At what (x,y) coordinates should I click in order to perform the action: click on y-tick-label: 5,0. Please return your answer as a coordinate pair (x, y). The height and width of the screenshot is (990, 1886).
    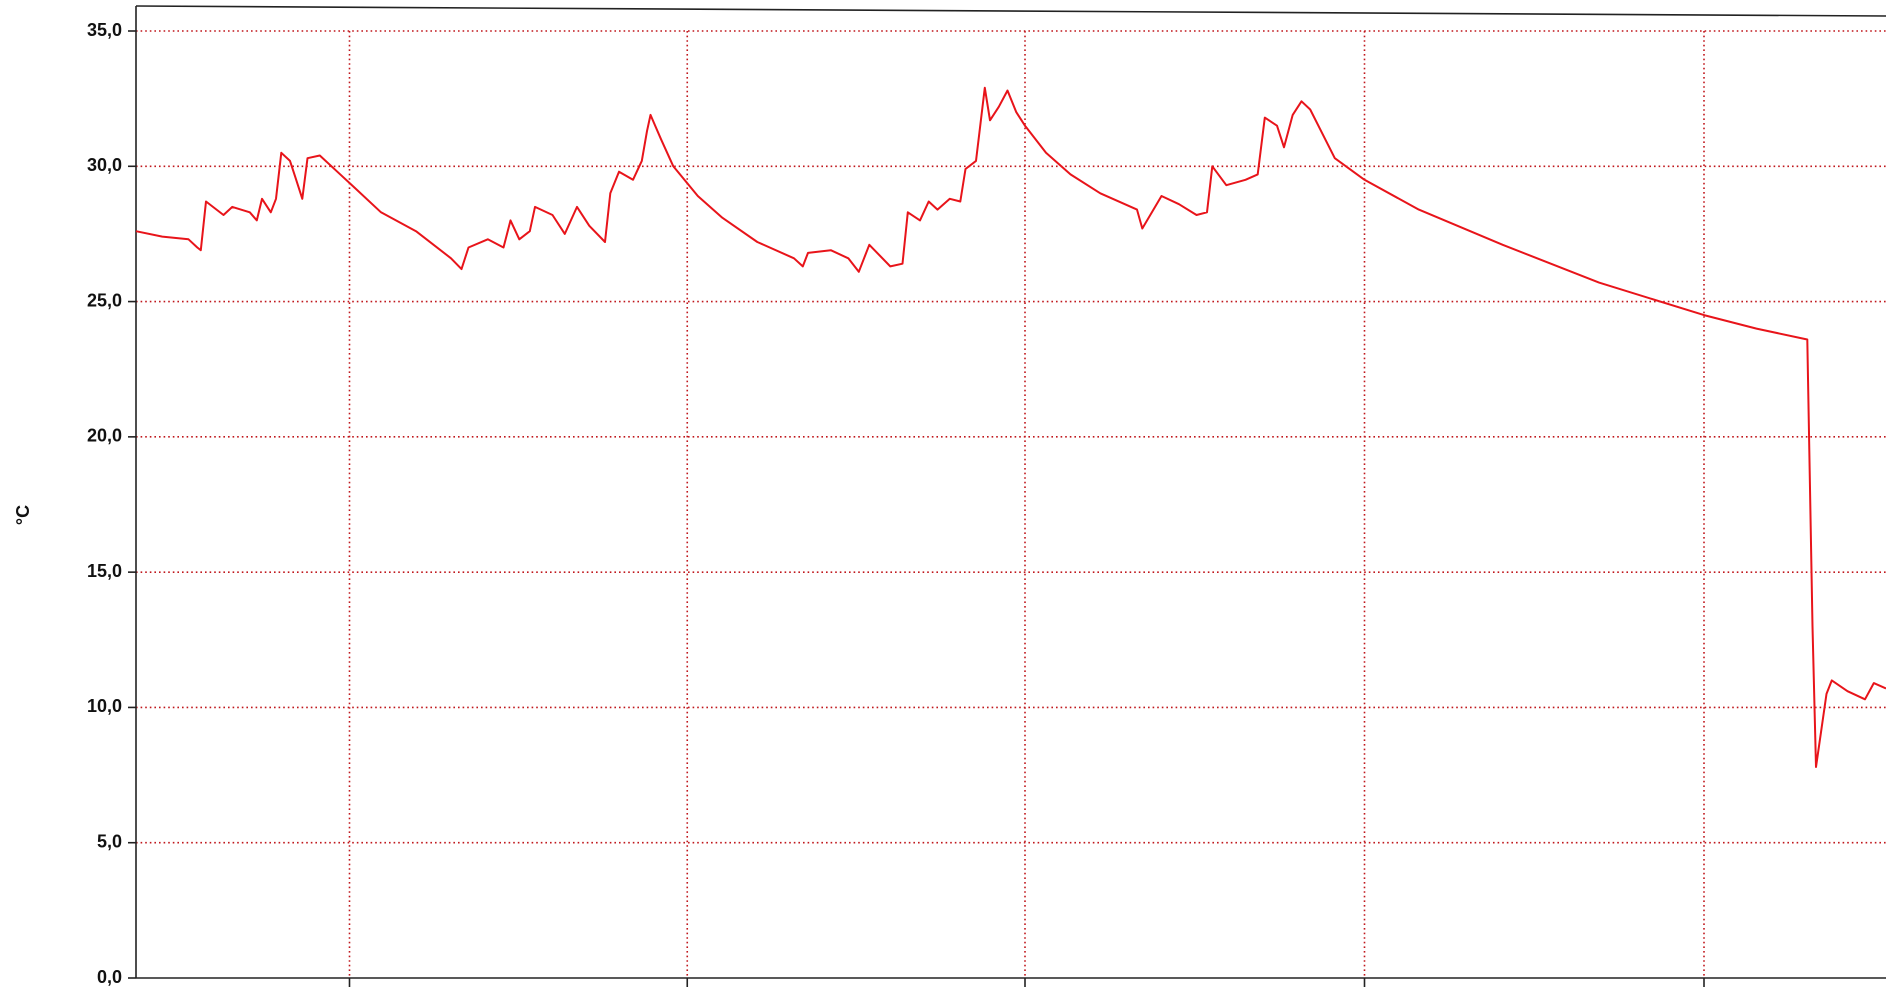
    Looking at the image, I should click on (109, 841).